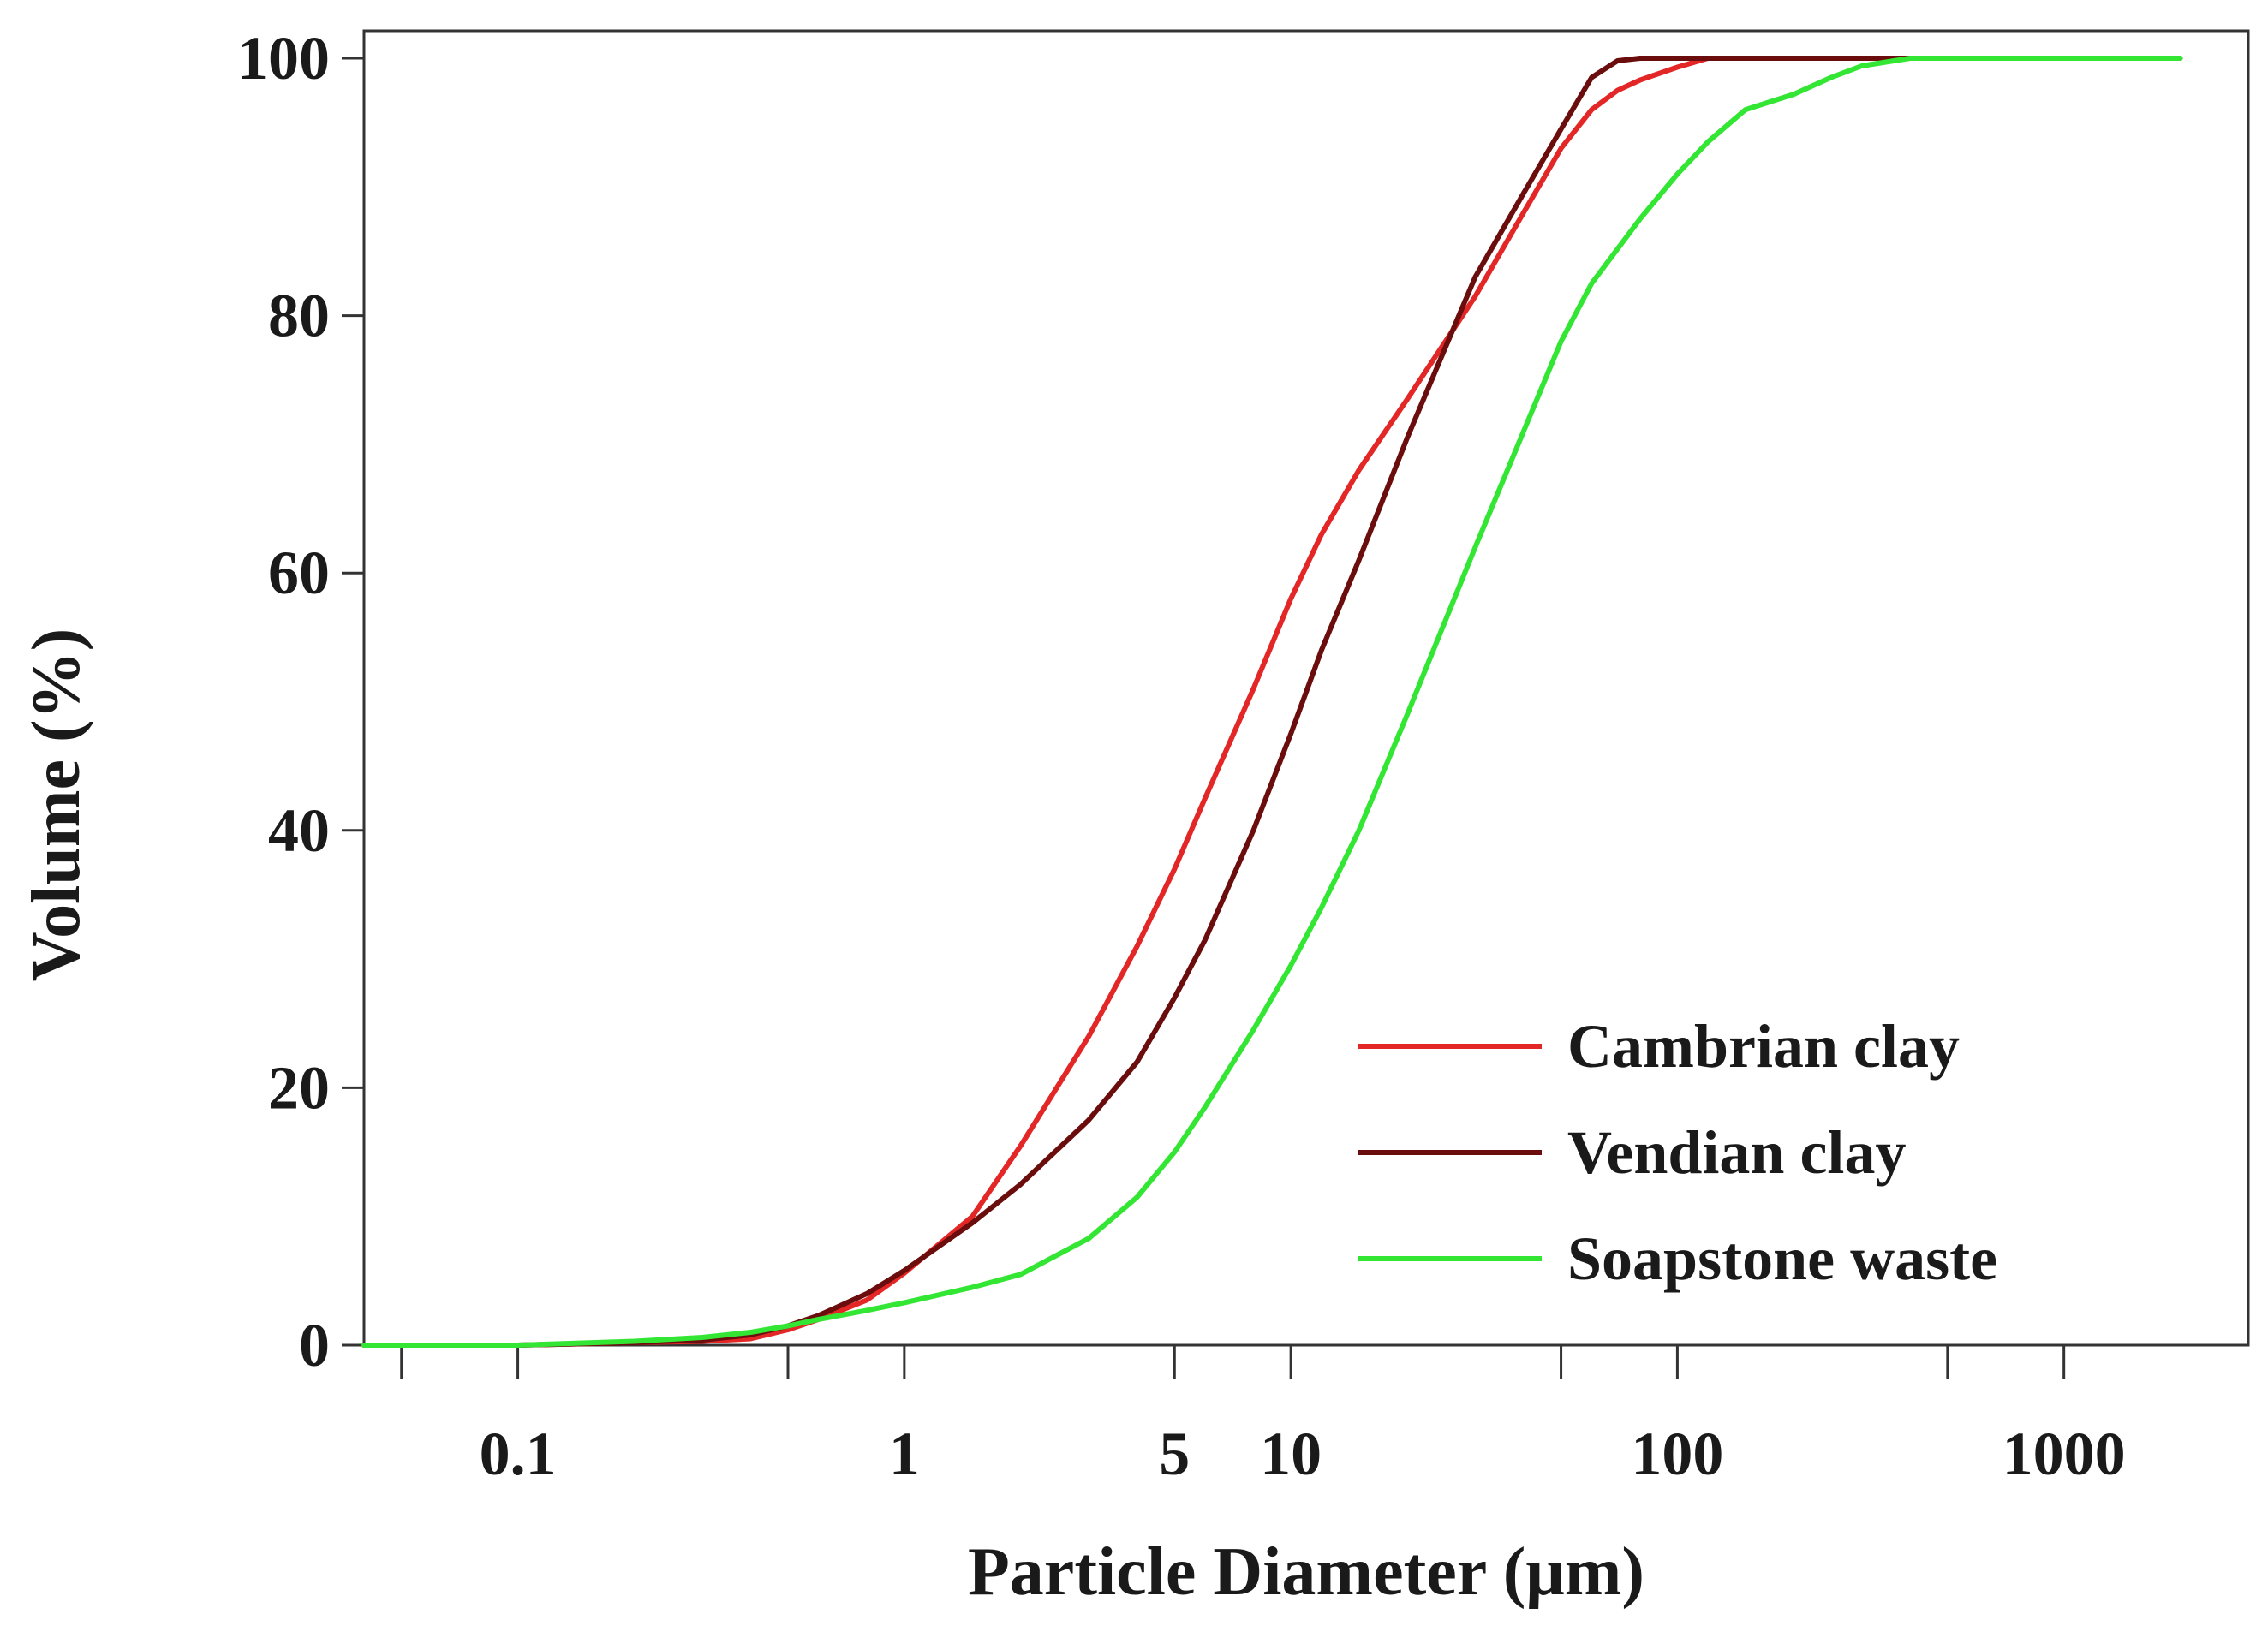 The image size is (2268, 1626). I want to click on y-tick-label: 0, so click(314, 1345).